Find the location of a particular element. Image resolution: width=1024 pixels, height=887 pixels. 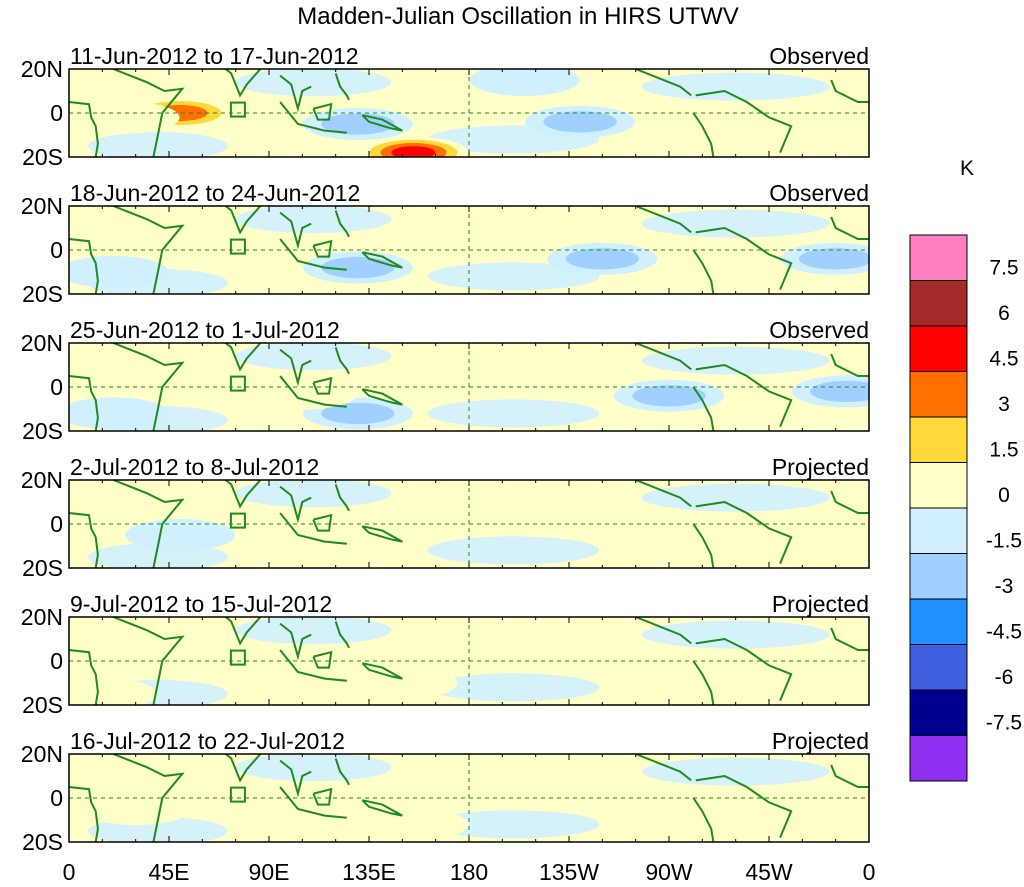

latitude-label: 0 is located at coordinates (56, 250).